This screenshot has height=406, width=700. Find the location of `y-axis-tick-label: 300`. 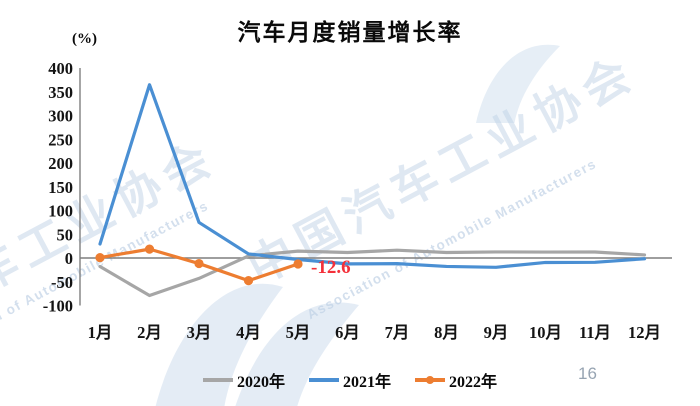

y-axis-tick-label: 300 is located at coordinates (60, 116).